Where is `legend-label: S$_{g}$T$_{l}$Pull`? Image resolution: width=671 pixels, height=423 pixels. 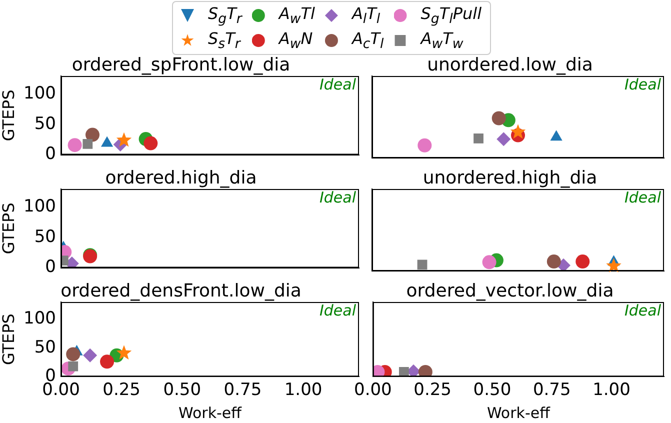 legend-label: S$_{g}$T$_{l}$Pull is located at coordinates (451, 16).